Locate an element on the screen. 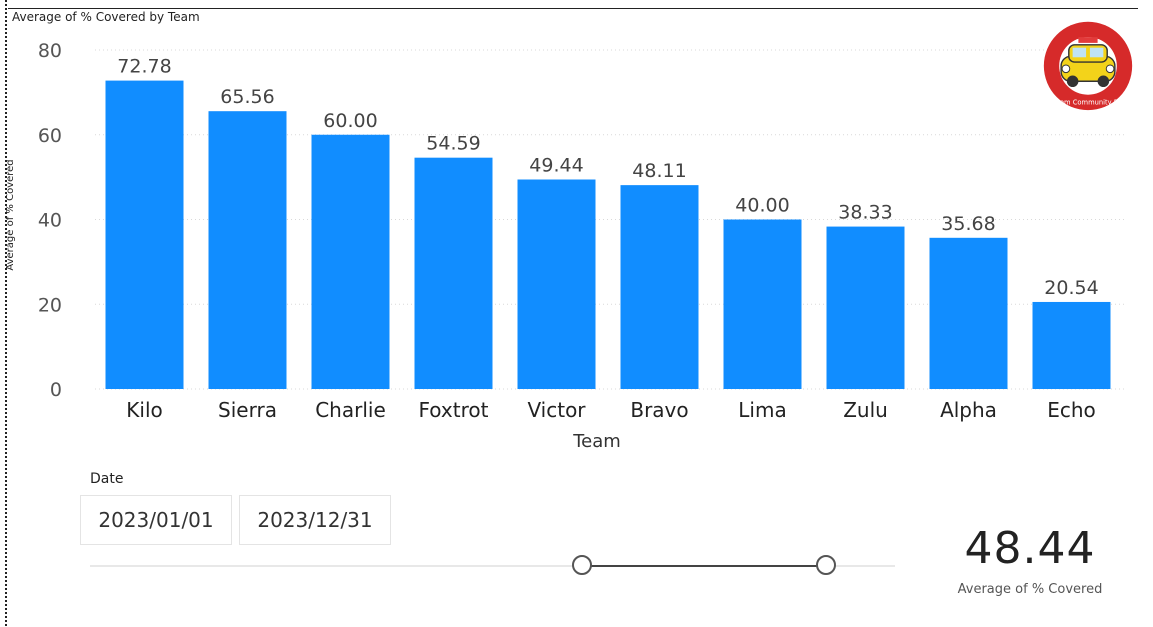  bar-echo is located at coordinates (1071, 345).